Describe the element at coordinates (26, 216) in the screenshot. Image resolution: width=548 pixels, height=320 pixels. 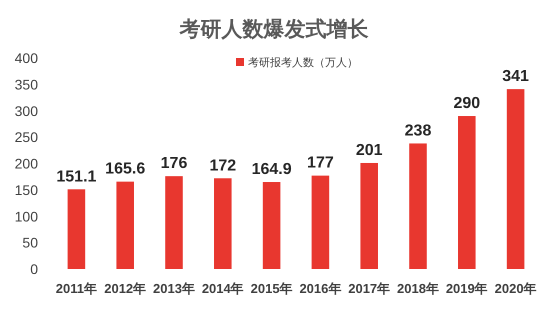
I see `y-tick-label: 100` at that location.